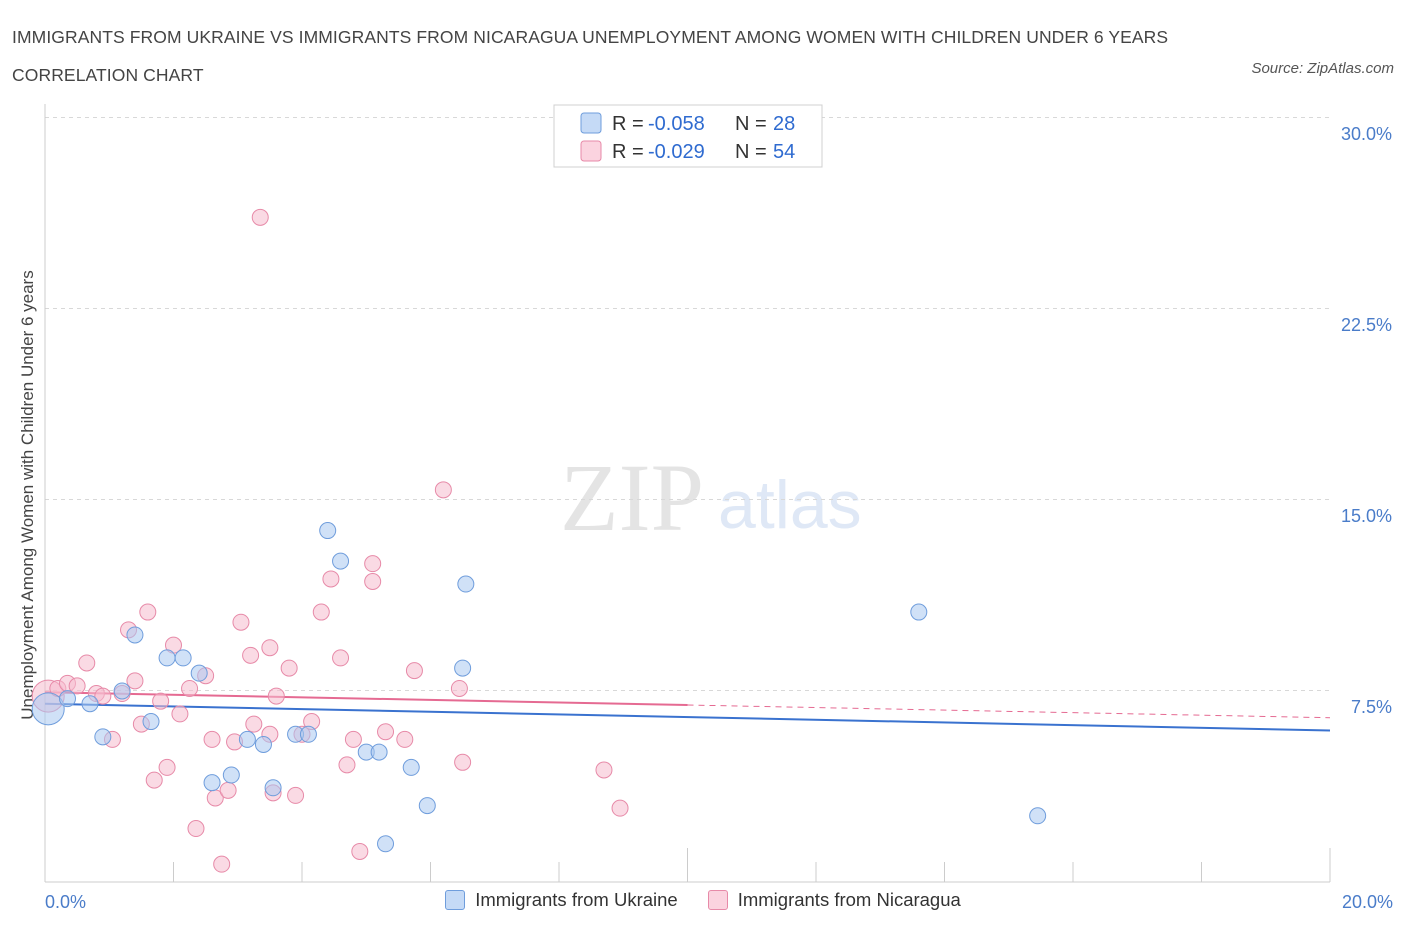 Image resolution: width=1406 pixels, height=930 pixels. I want to click on watermark-zip: ZIP, so click(632, 497).